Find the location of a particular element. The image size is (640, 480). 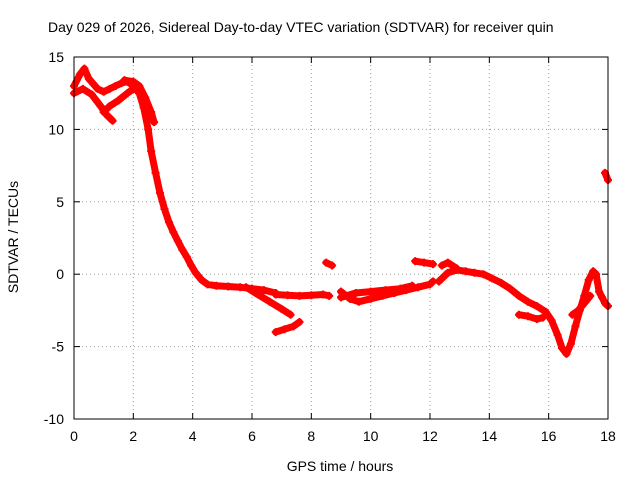

x-tick-label: 16 is located at coordinates (549, 436).